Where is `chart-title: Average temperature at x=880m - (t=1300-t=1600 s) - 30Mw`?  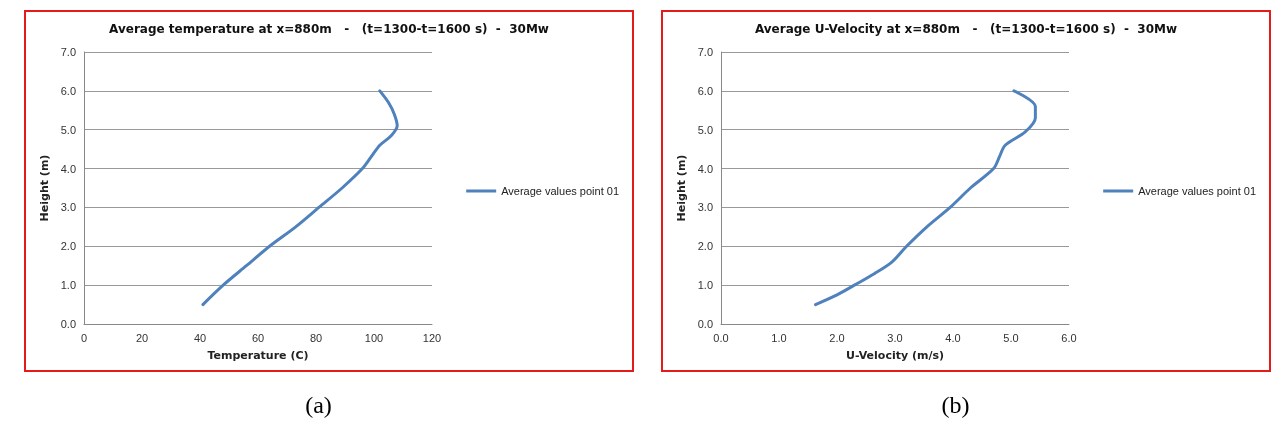 chart-title: Average temperature at x=880m - (t=1300-t=1600 s) - 30Mw is located at coordinates (329, 29).